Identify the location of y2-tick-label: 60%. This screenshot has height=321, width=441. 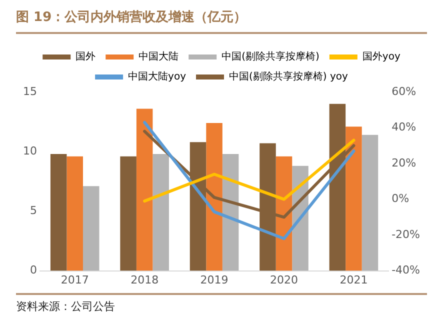
(404, 91).